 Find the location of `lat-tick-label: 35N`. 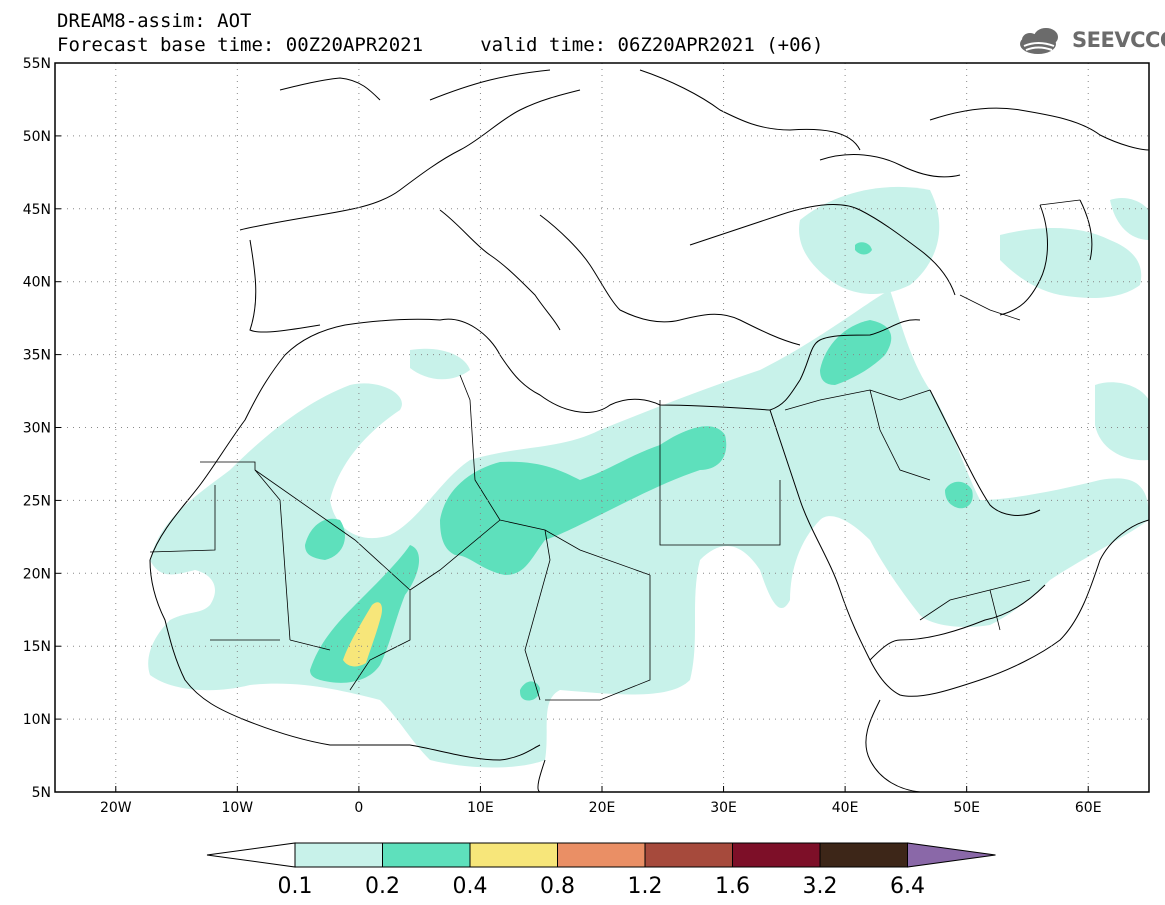

lat-tick-label: 35N is located at coordinates (37, 356).